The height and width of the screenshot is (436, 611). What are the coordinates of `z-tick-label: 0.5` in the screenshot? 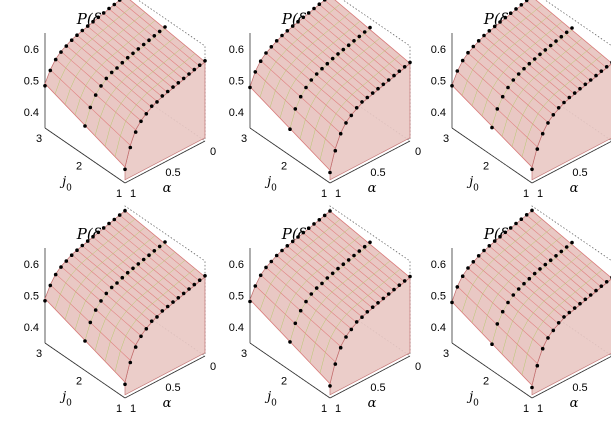 It's located at (438, 82).